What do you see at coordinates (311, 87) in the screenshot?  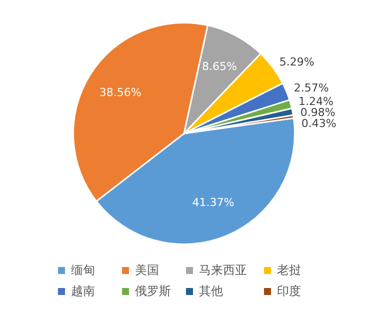 I see `data-label: 2.57%` at bounding box center [311, 87].